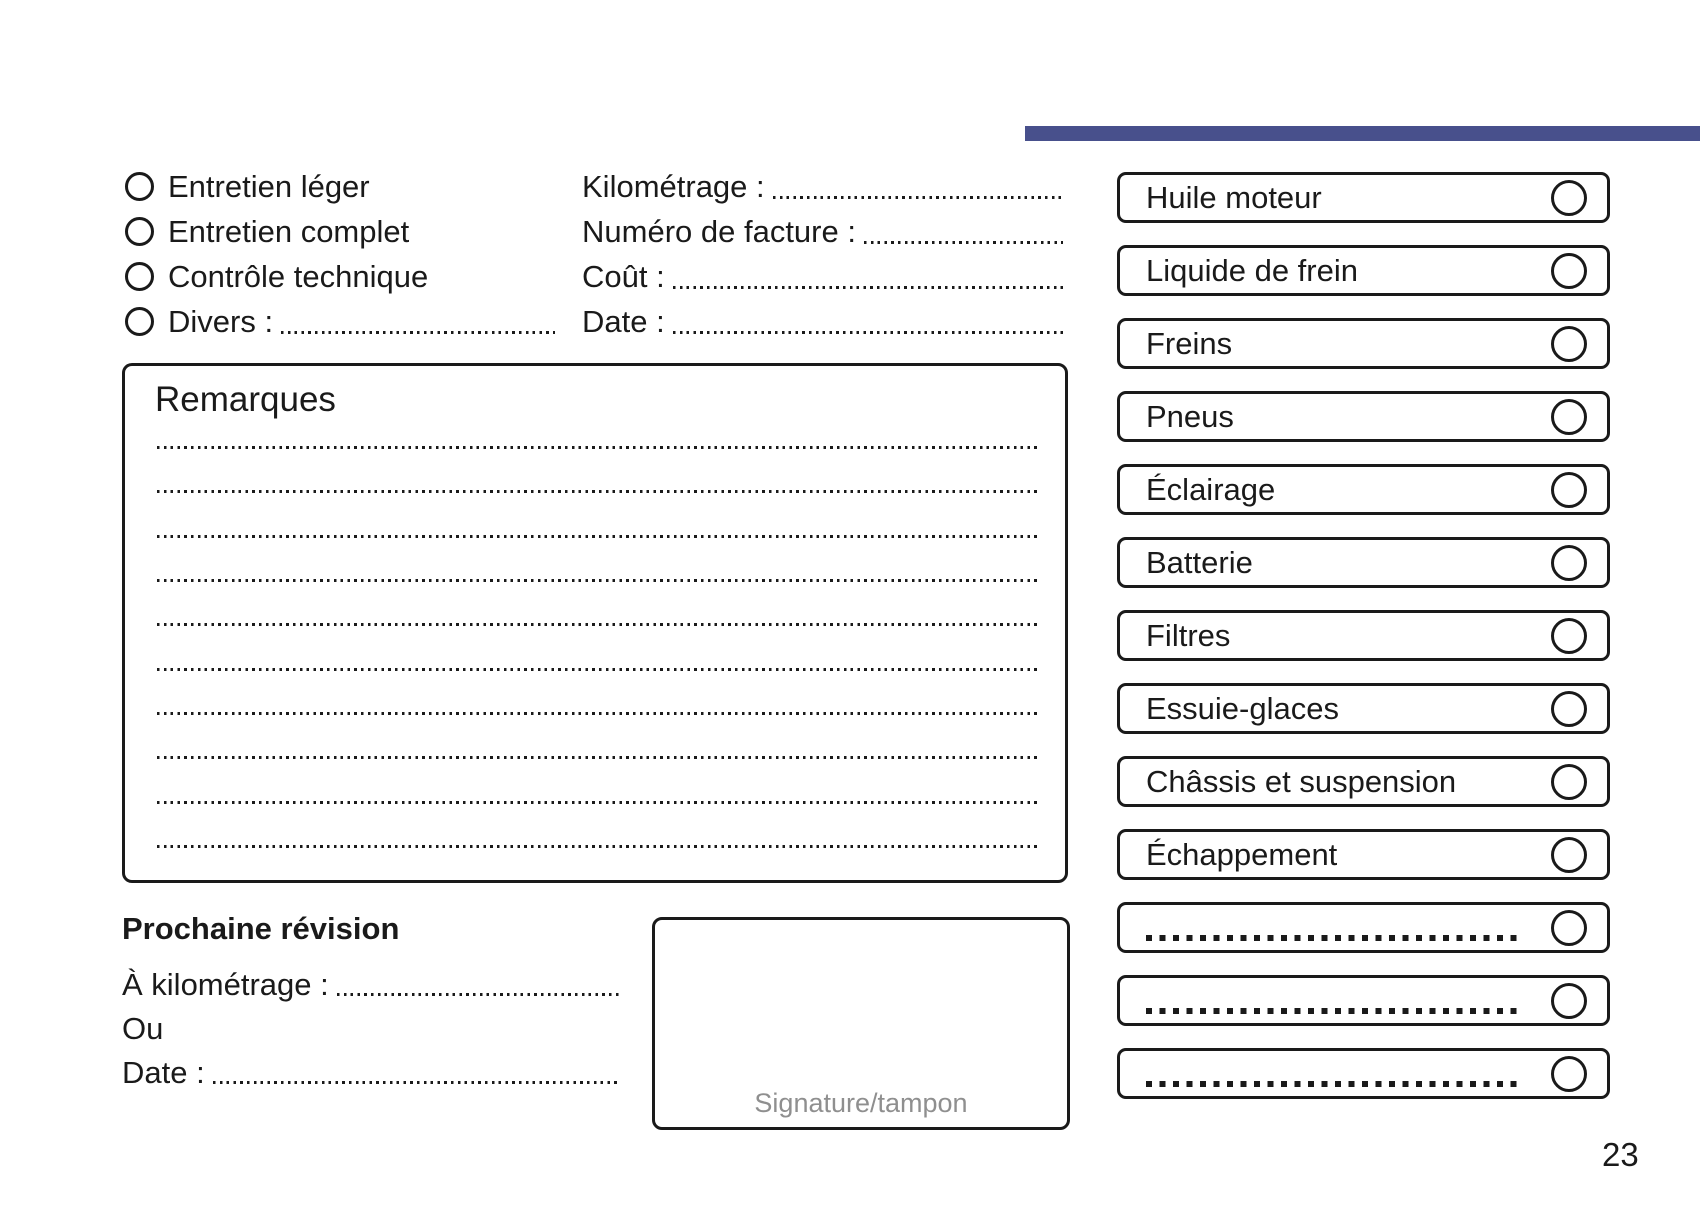  Describe the element at coordinates (822, 321) in the screenshot. I see `invoice-field: Date :` at that location.